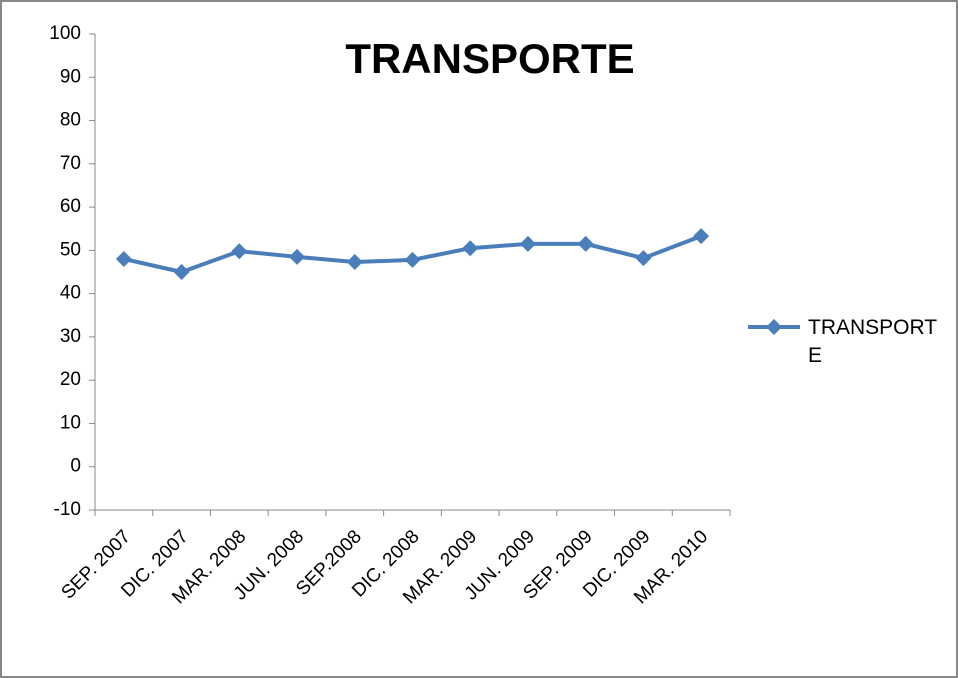 The width and height of the screenshot is (958, 678). Describe the element at coordinates (70, 293) in the screenshot. I see `y-tick-label: 40` at that location.